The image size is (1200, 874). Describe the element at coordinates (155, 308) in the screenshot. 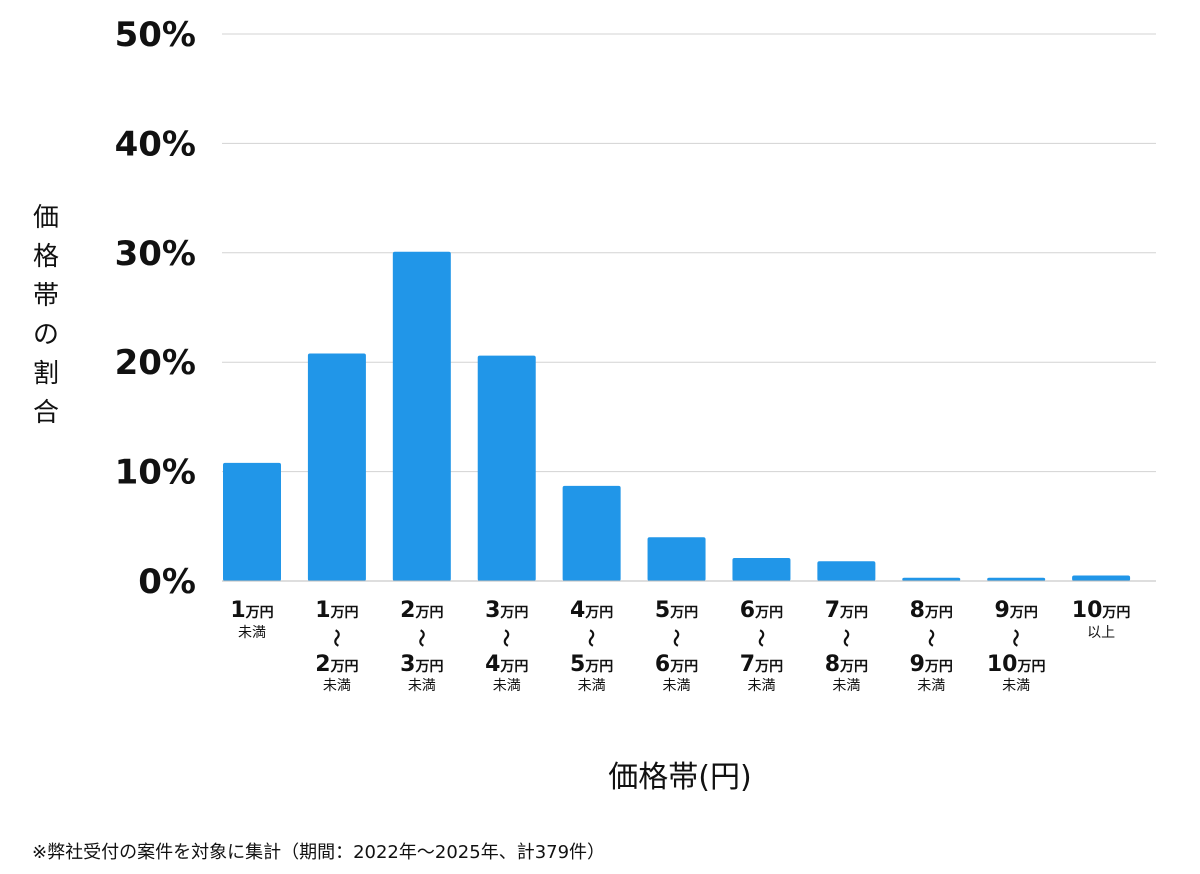

I see `y-axis-ticks: 0% 10% 20% 30% 40% 50%` at that location.